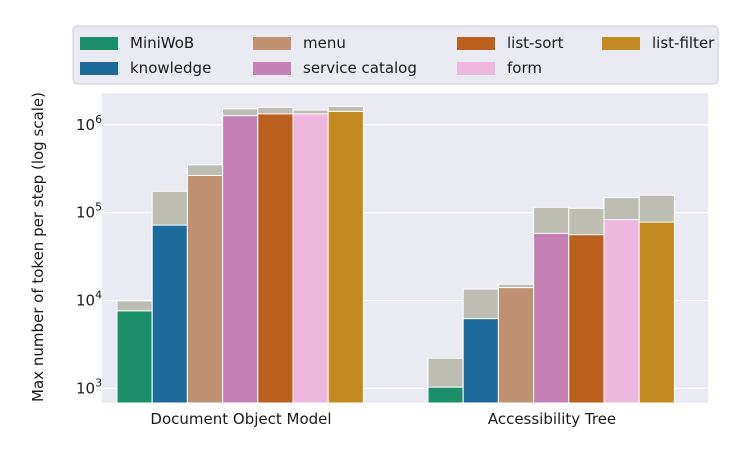  I want to click on category-labels: Document Object Model Accessibility Tree, so click(383, 419).